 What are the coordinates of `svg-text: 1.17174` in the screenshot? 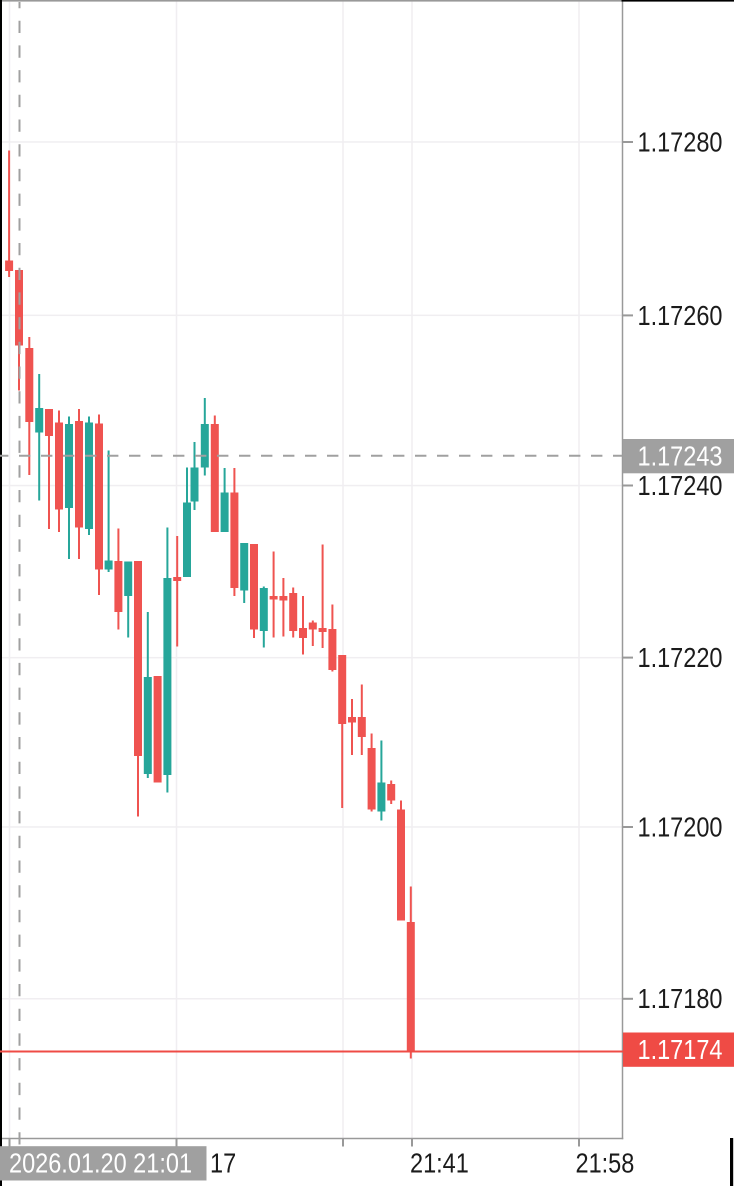 It's located at (680, 1050).